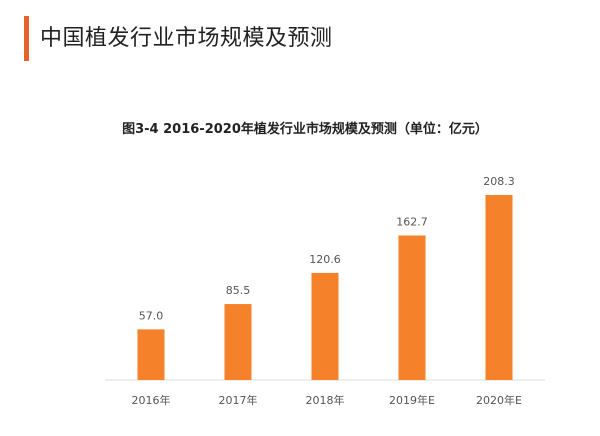  I want to click on chart-title: 图3-4 2016-2020年植发行业市场规模及预测（单位：亿元）, so click(305, 129).